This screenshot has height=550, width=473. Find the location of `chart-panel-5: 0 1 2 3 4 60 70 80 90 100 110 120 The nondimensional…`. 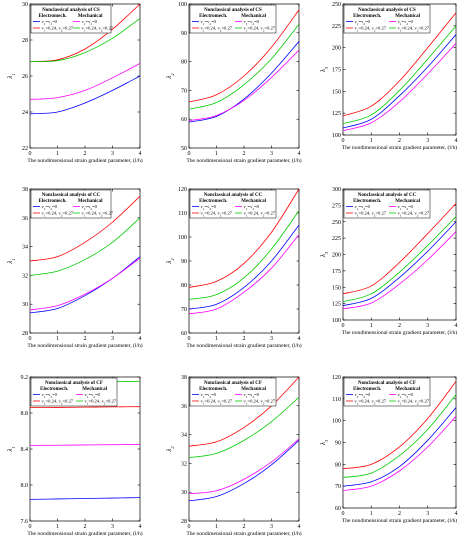

chart-panel-5: 0 1 2 3 4 60 70 80 90 100 110 120 The nondimensional… is located at coordinates (233, 268).